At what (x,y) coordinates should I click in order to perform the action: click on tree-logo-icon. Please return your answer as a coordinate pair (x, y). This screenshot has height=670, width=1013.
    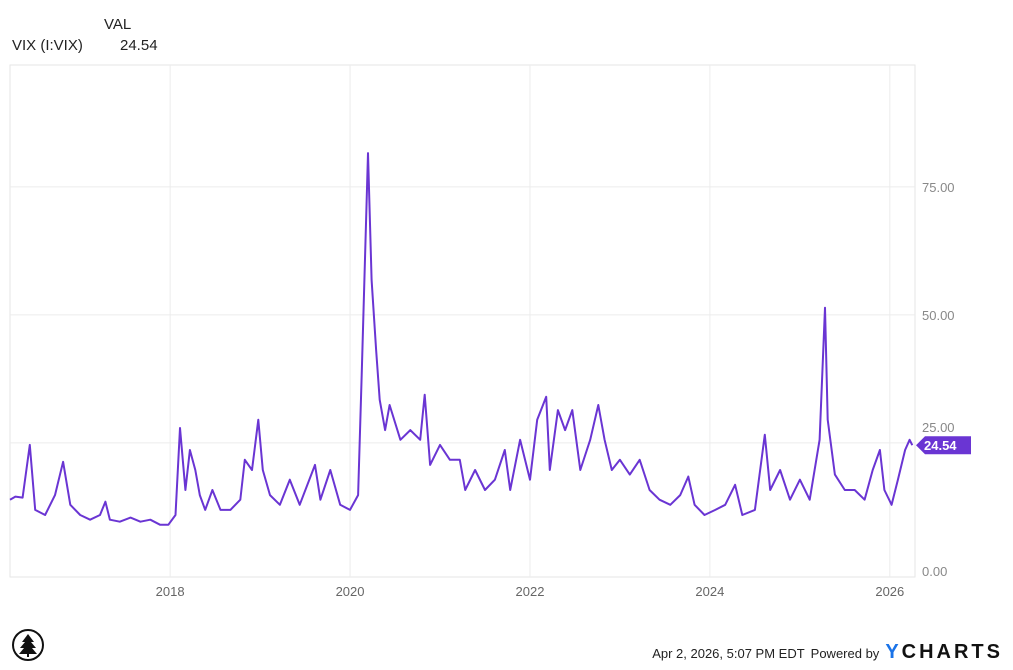
    Looking at the image, I should click on (28, 645).